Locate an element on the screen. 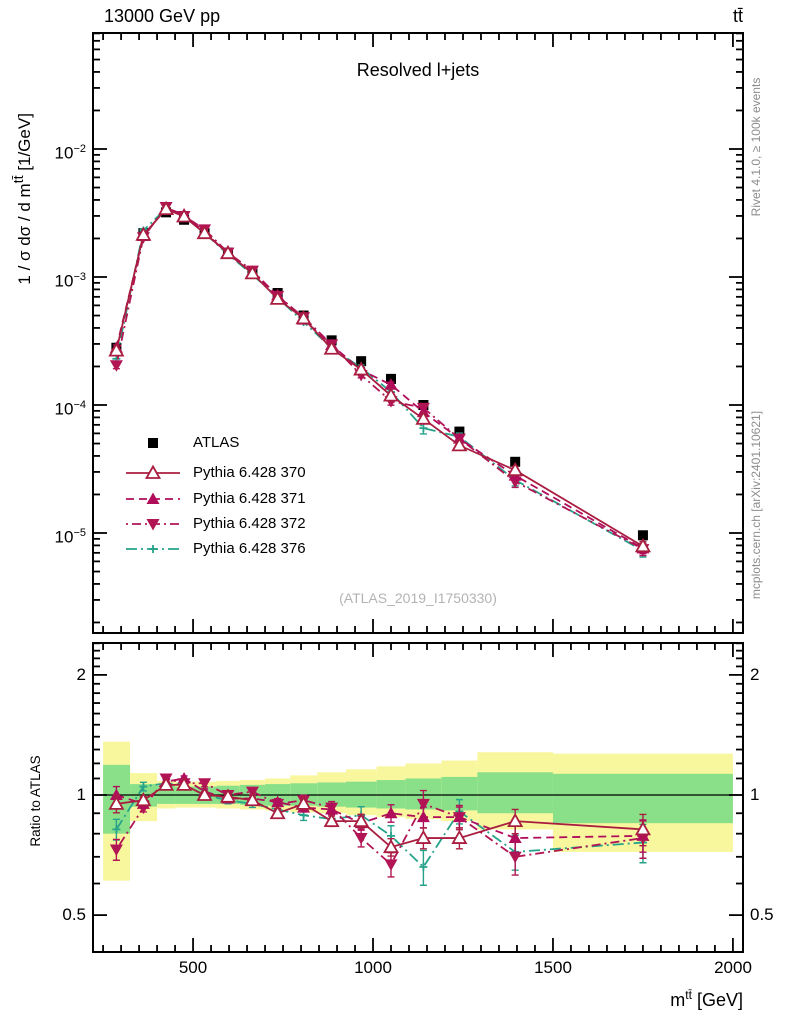  y-tick-1e-5: 10⁻⁵ is located at coordinates (70, 537).